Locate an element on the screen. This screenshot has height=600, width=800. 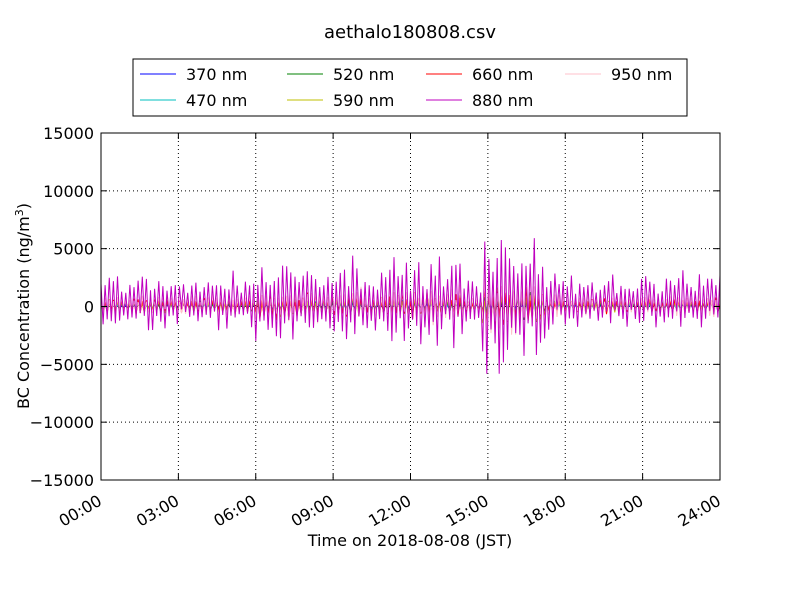
series-line-660-nm is located at coordinates (410, 306).